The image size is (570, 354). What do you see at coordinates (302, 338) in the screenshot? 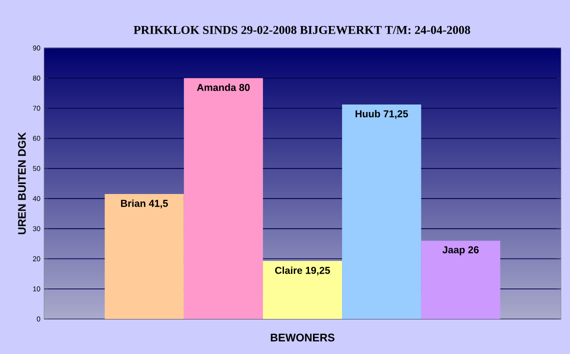
I see `x-axis-title: BEWONERS` at bounding box center [302, 338].